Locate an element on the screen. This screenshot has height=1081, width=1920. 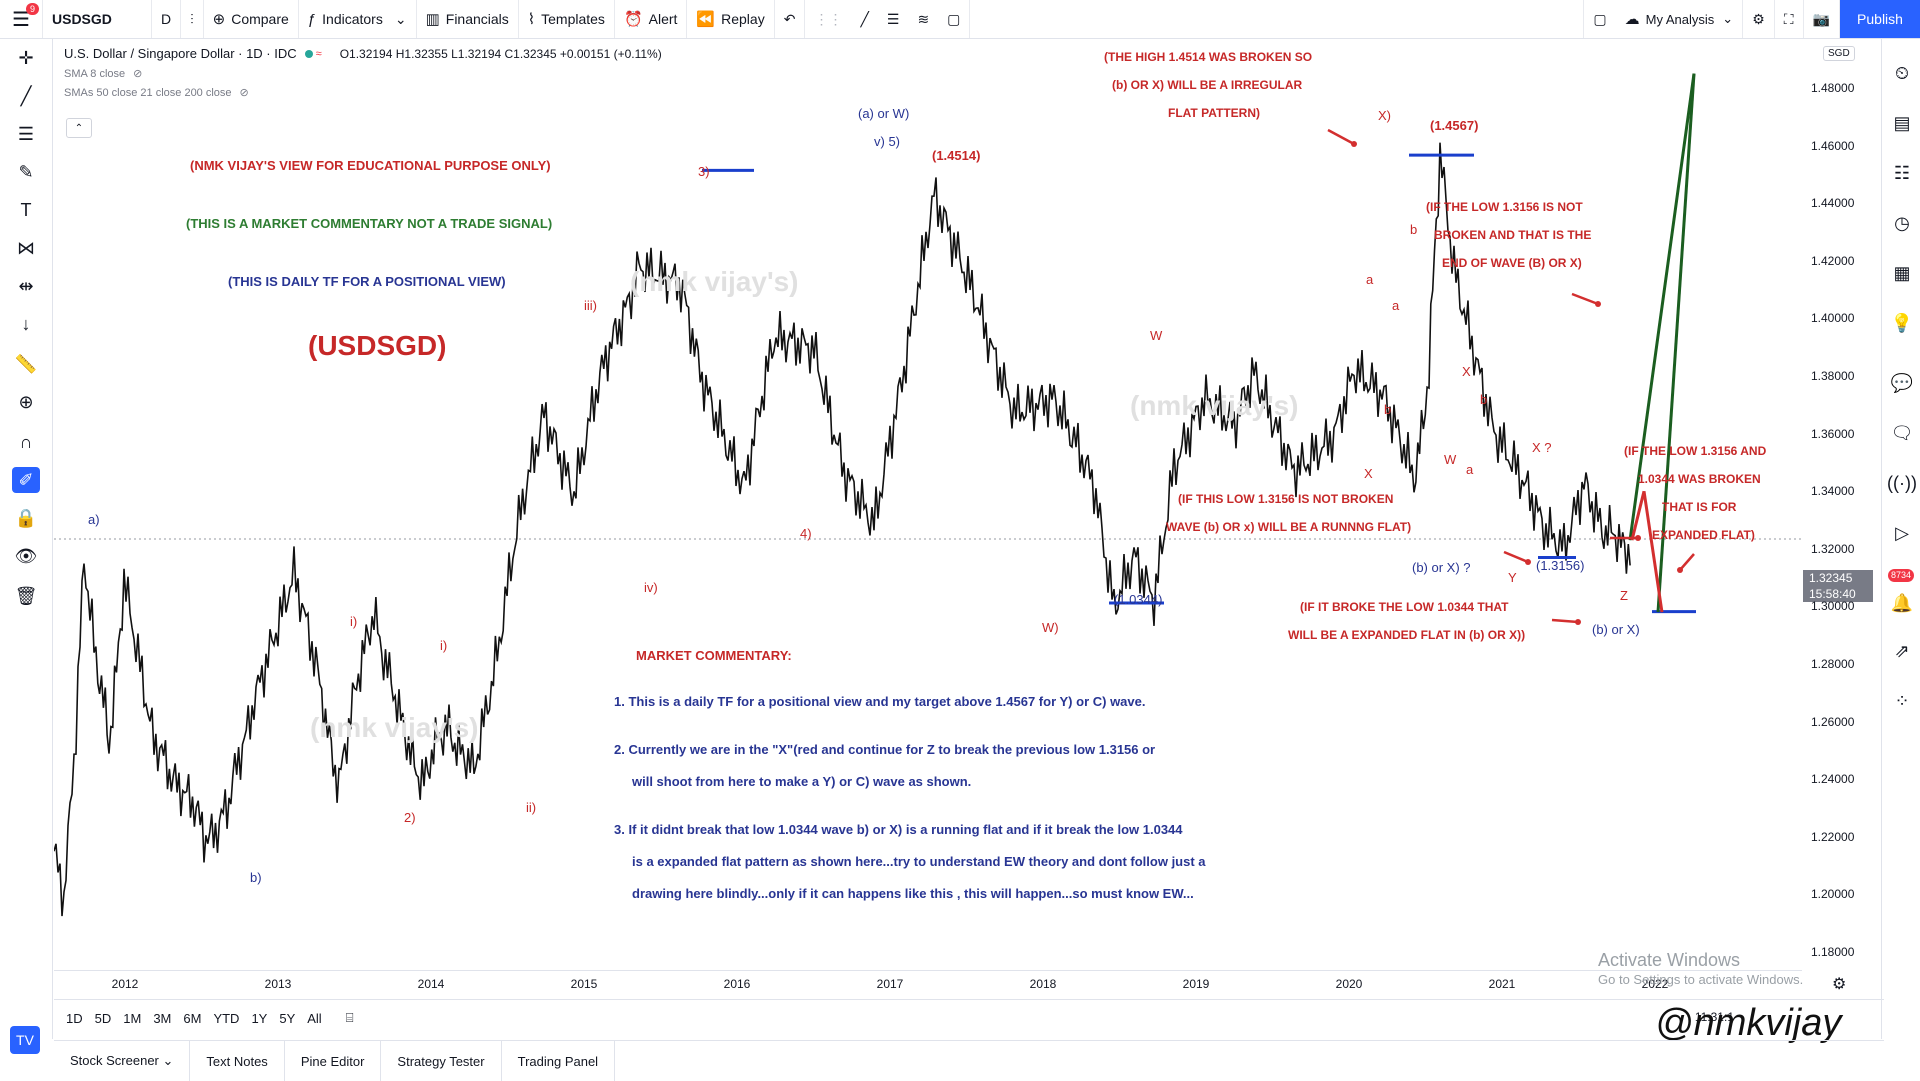
text-icon: T is located at coordinates (26, 209).